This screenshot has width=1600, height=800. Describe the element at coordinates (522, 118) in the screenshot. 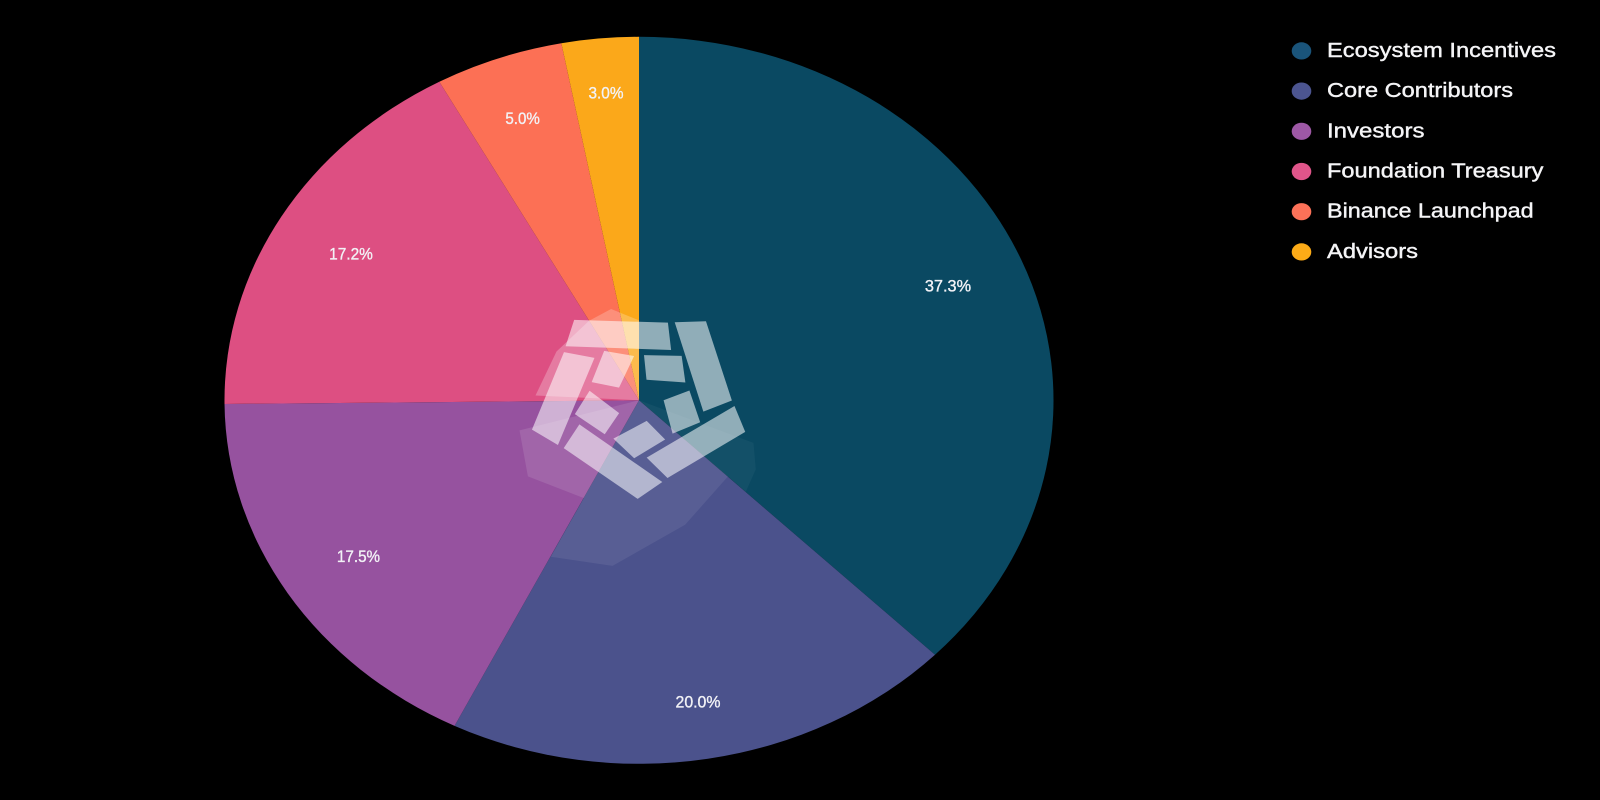

I see `svg-text: 5.0%` at that location.